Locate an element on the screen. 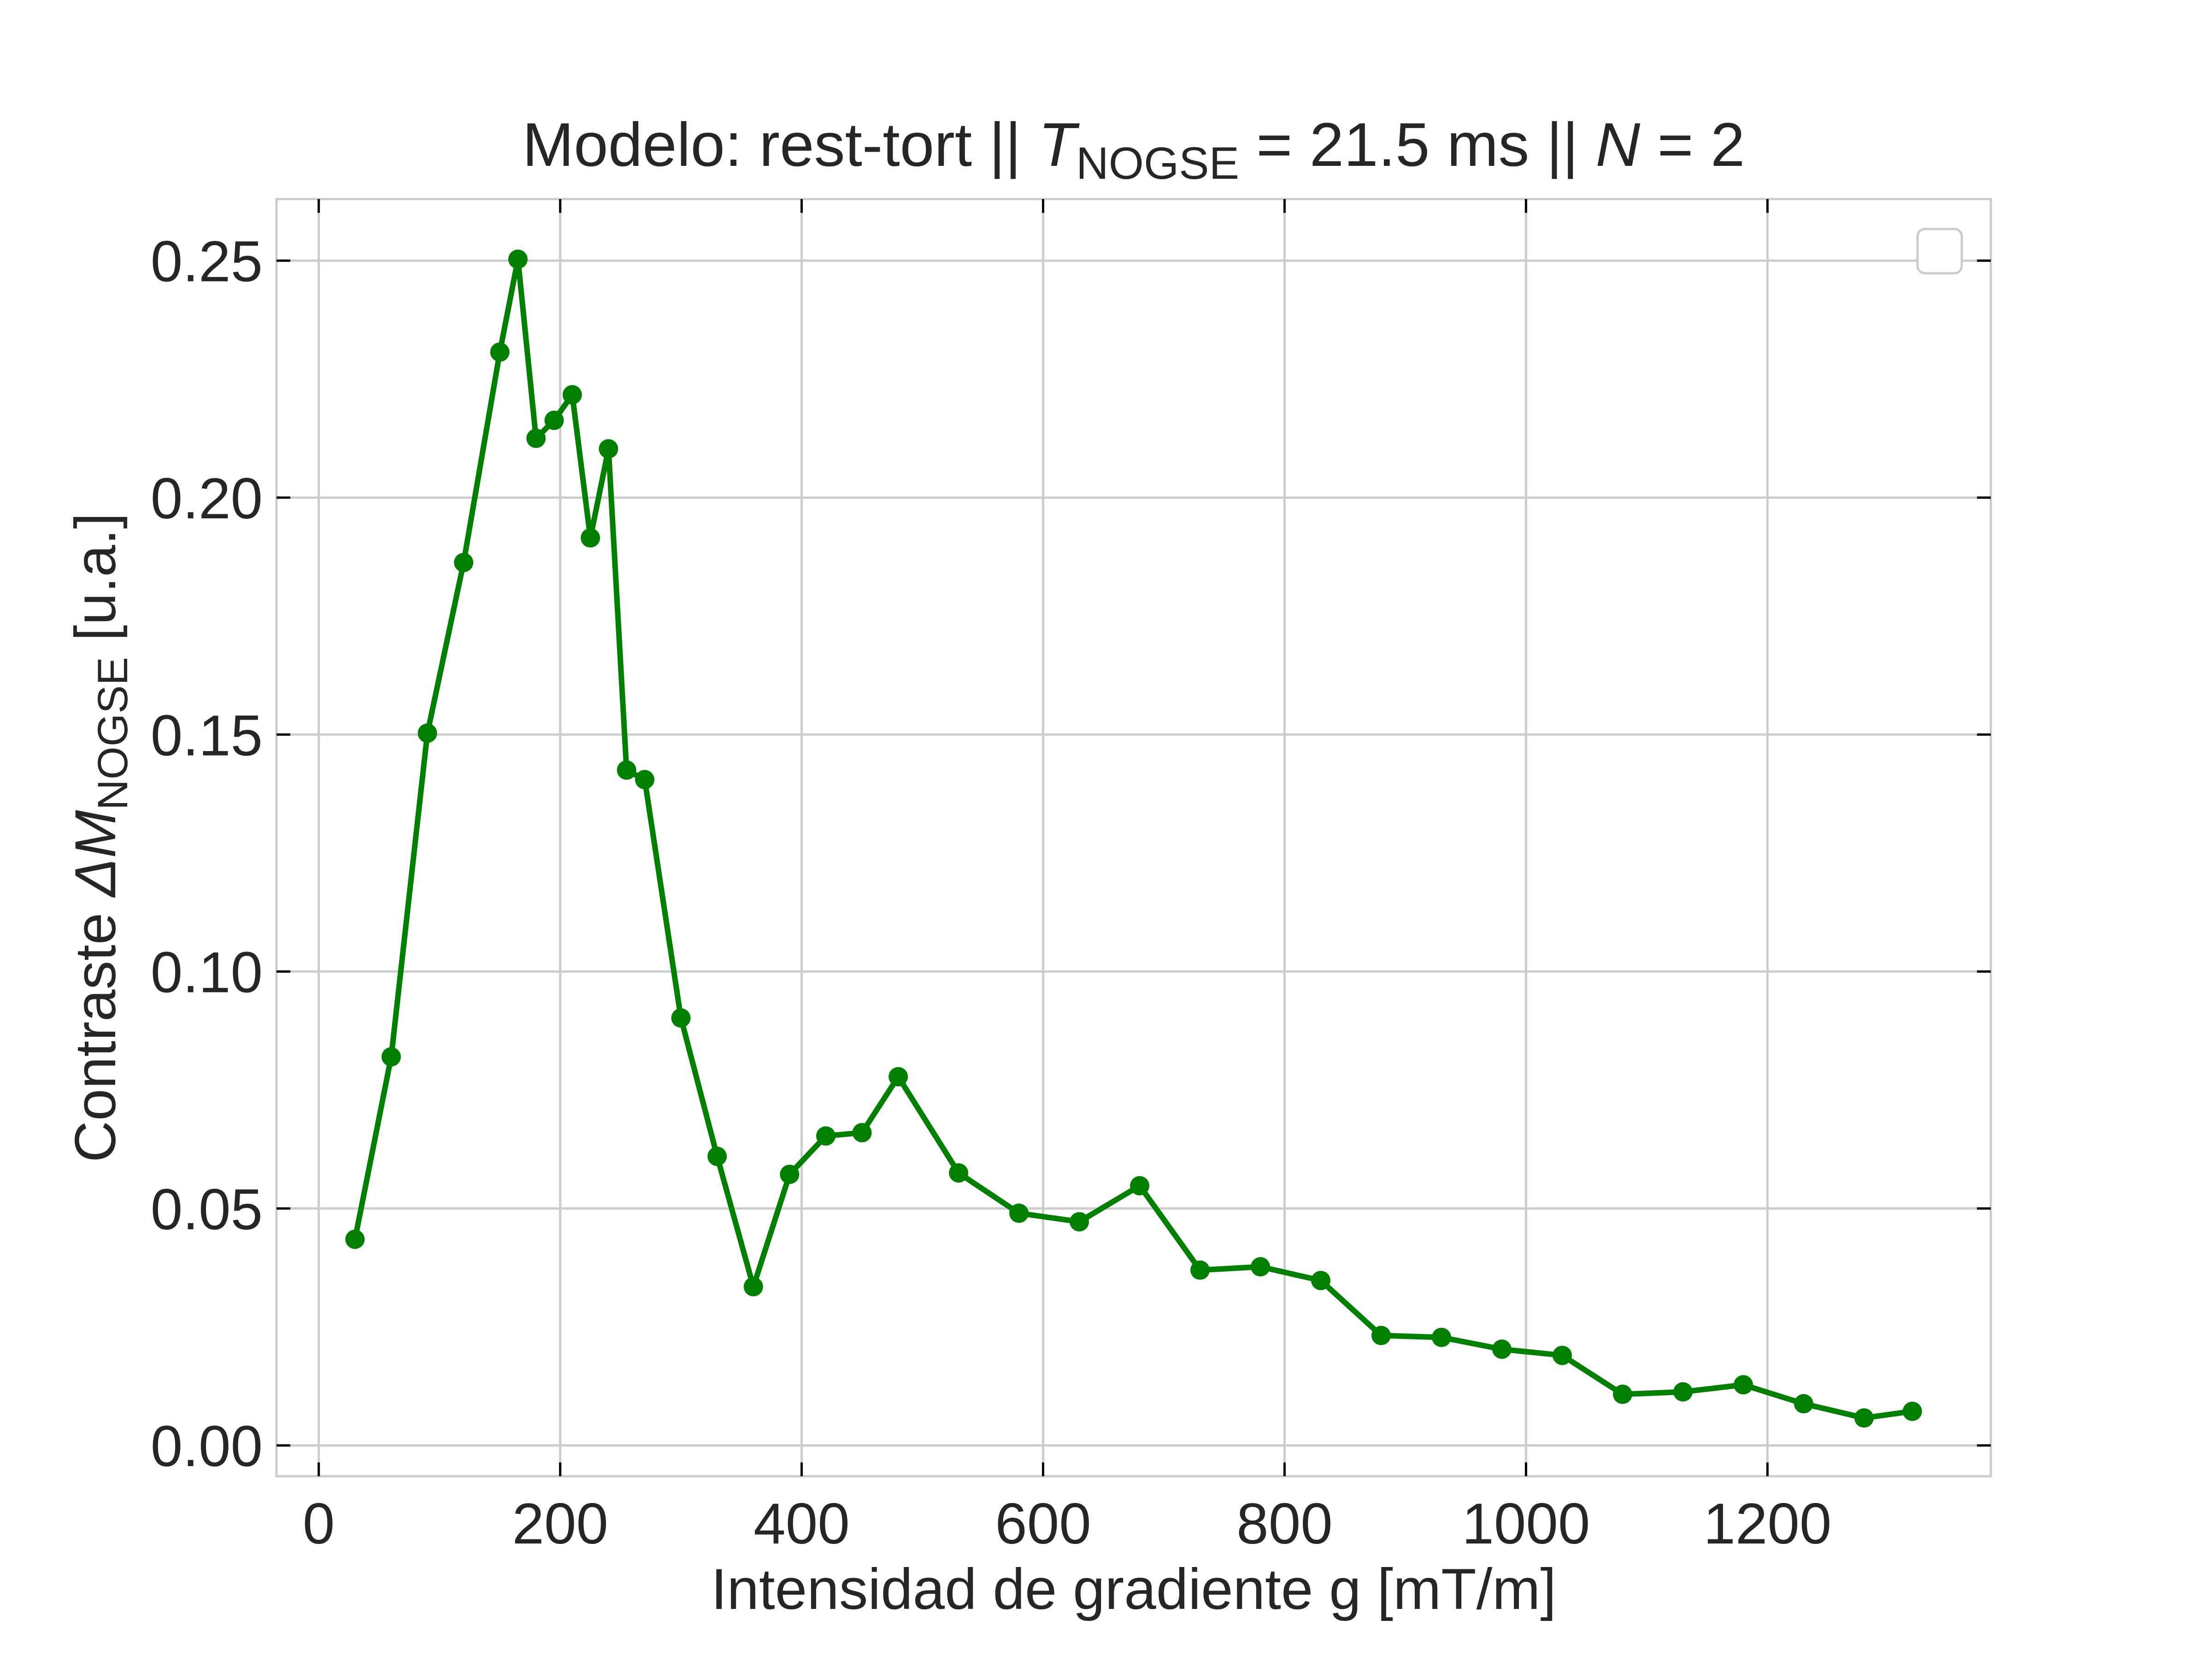 This screenshot has width=2212, height=1661. y-axis-label: Contraste ΔMNOGSE [u.a.] is located at coordinates (100, 837).